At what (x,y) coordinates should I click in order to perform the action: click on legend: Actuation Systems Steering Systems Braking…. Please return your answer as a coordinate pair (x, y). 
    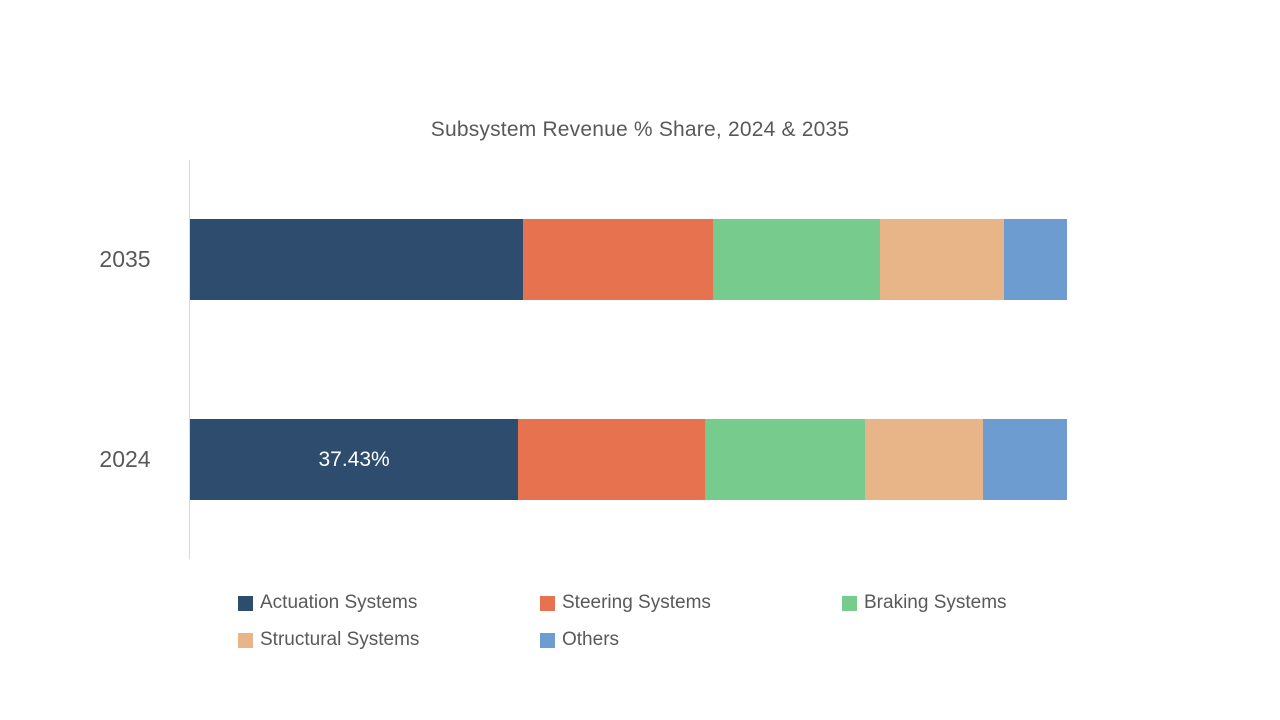
    Looking at the image, I should click on (691, 621).